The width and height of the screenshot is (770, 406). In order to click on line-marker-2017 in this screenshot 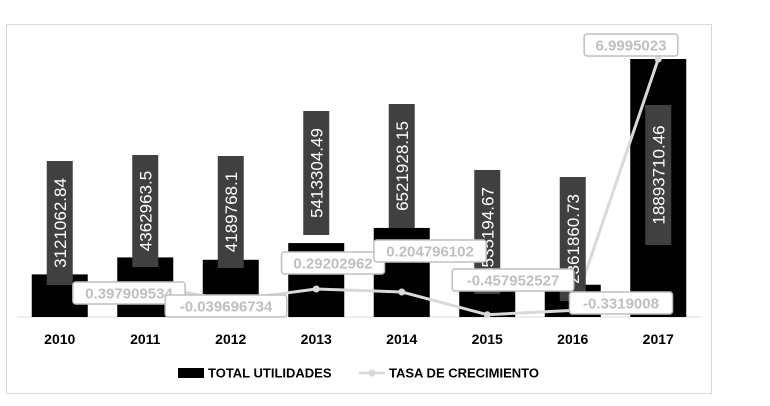, I will do `click(658, 59)`.